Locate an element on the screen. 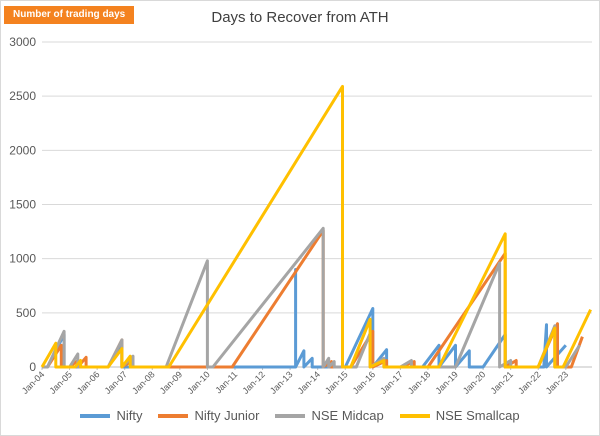  x-tick-label: Jan-19 is located at coordinates (446, 382).